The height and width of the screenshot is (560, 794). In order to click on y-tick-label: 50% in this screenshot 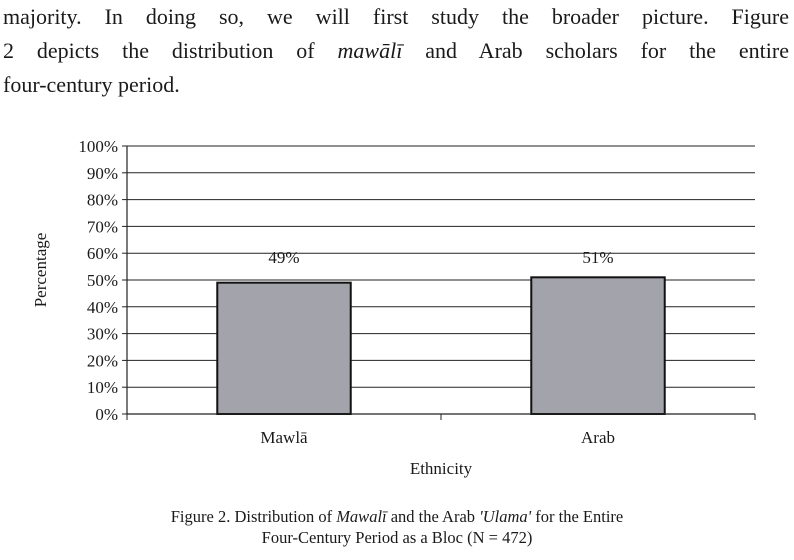, I will do `click(102, 280)`.